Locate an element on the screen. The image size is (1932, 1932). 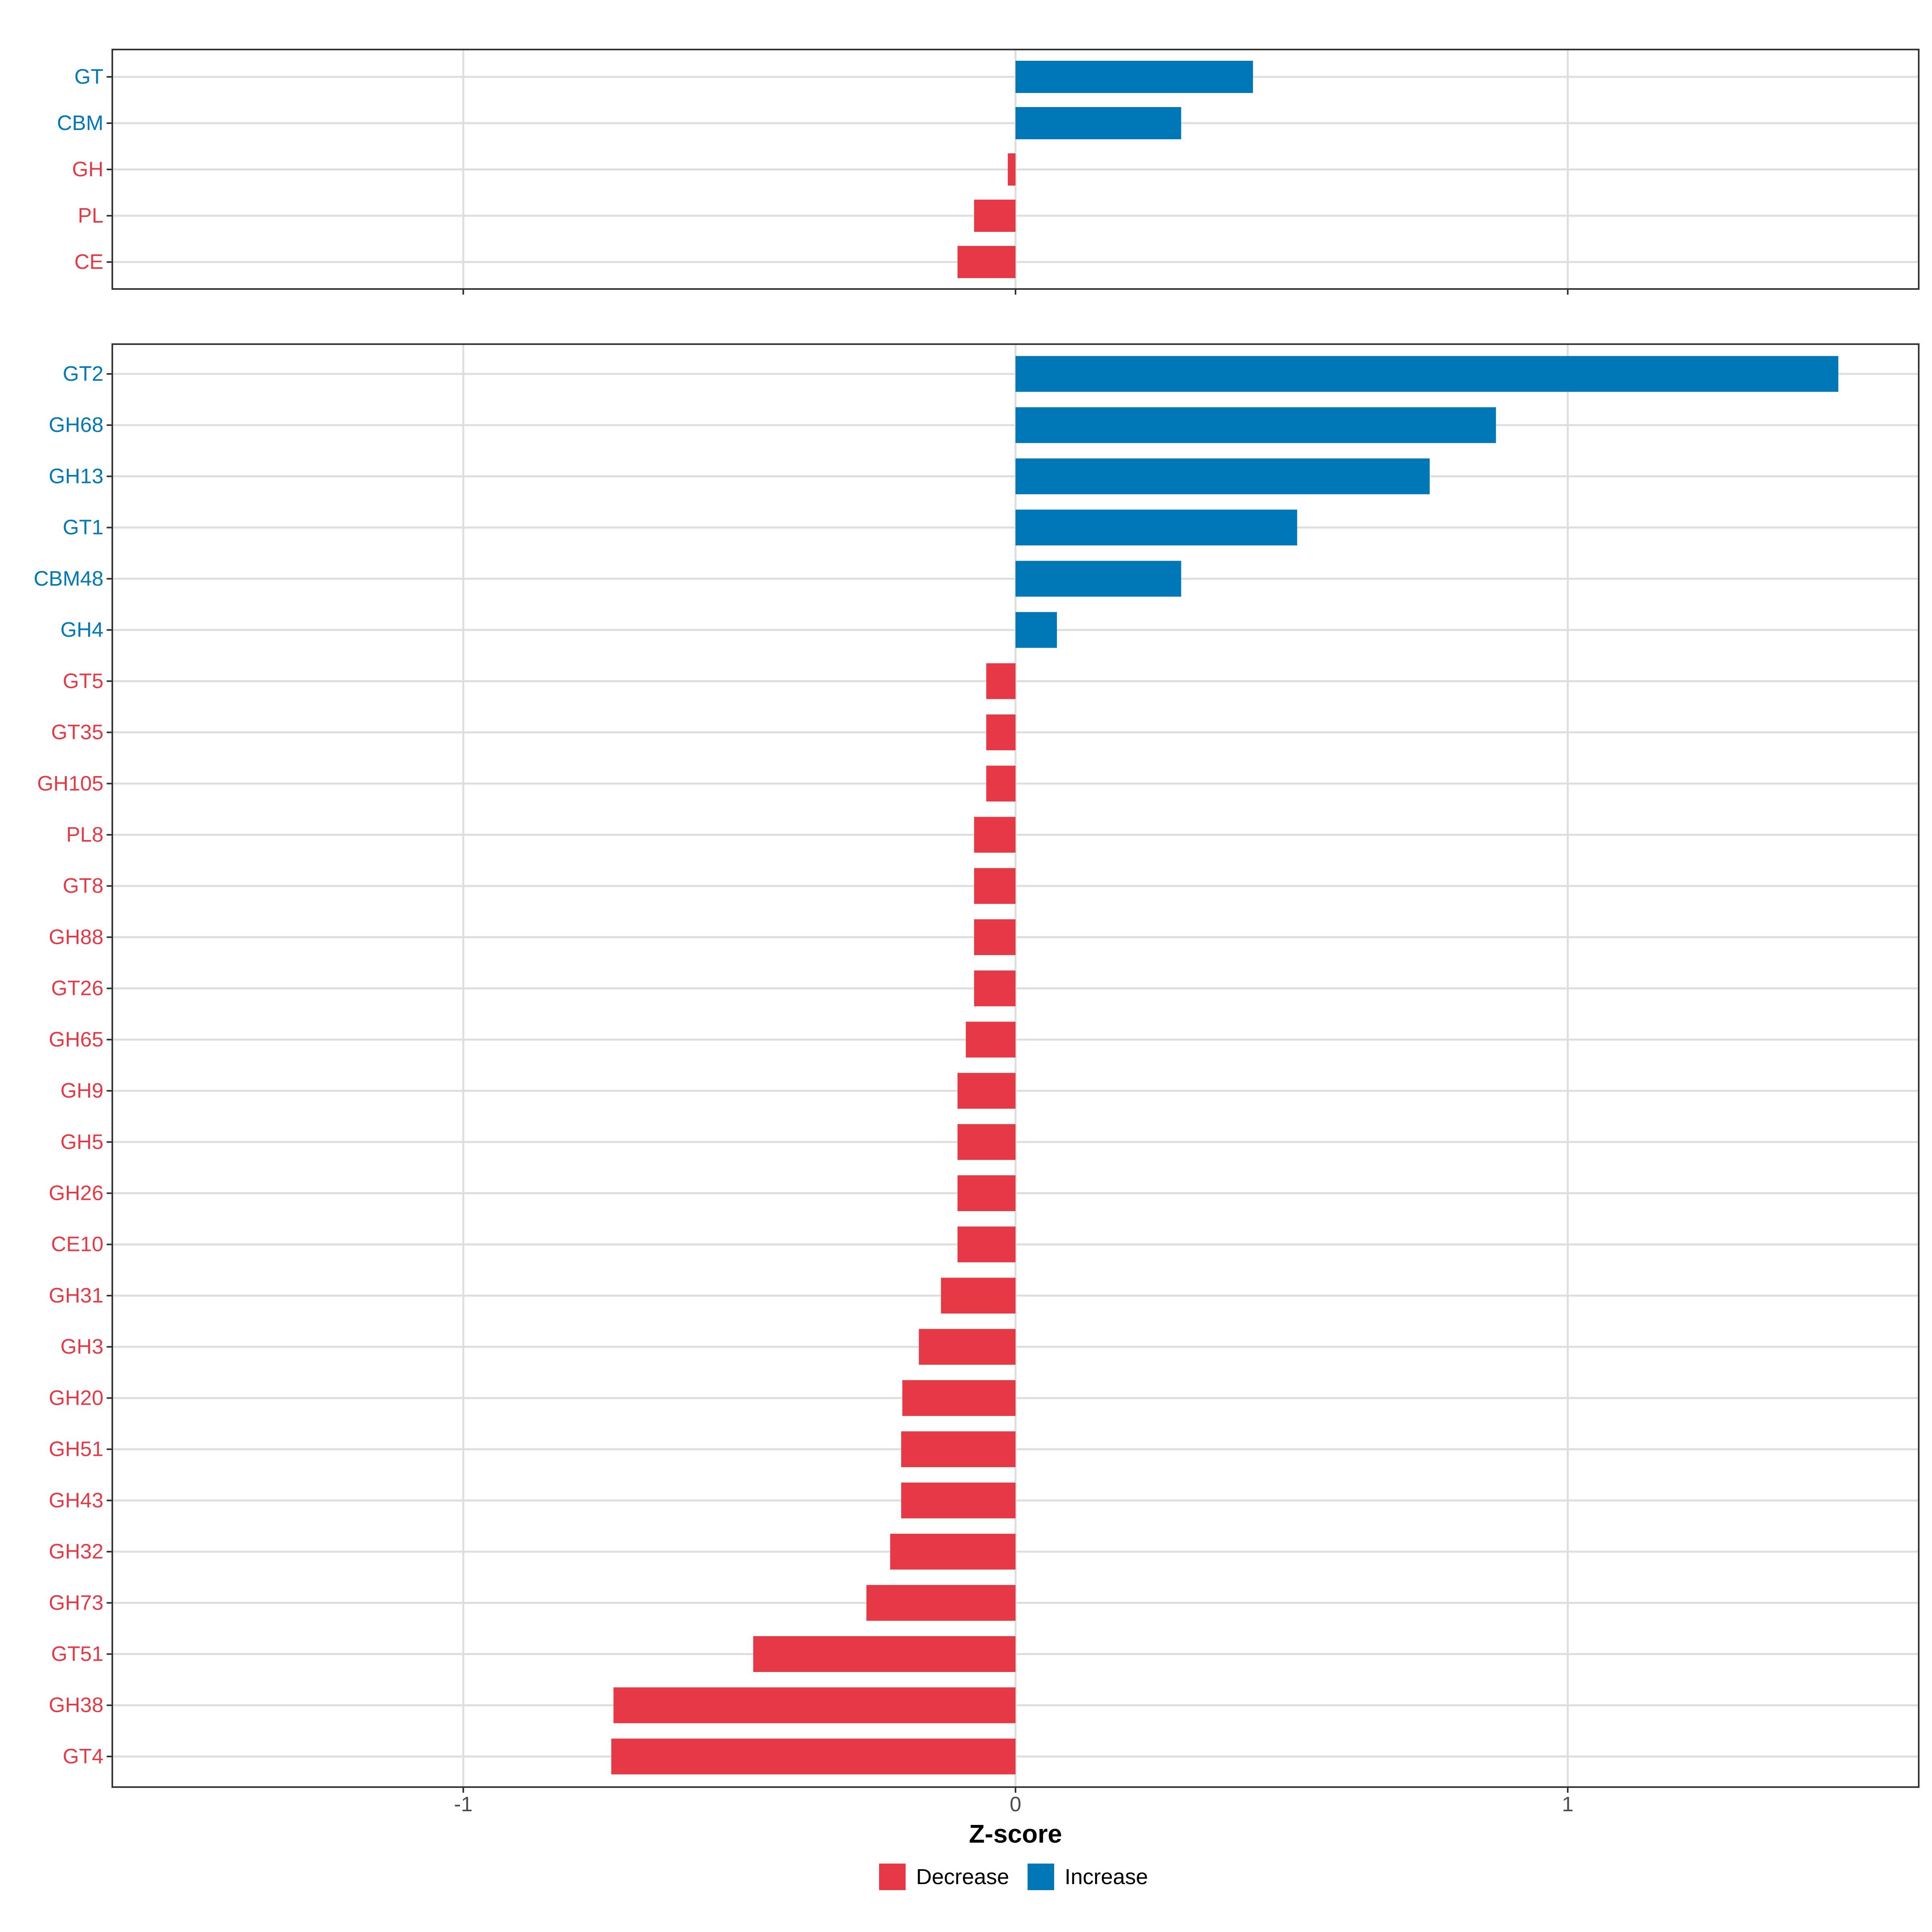
bar-ce is located at coordinates (986, 262).